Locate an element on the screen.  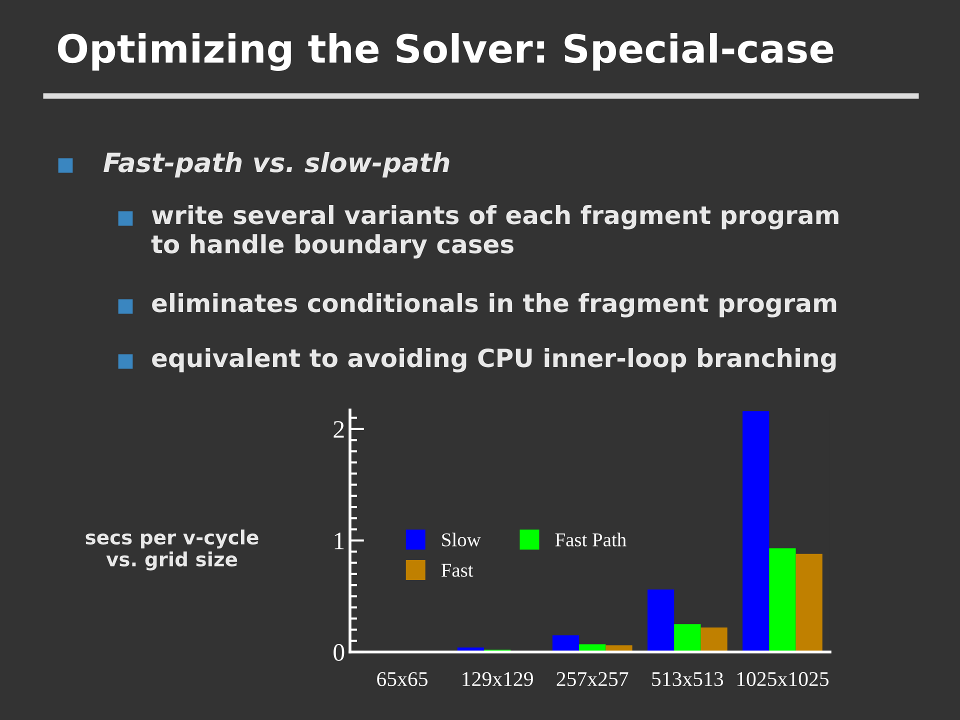
text: secs per v-cycle vs. grid size is located at coordinates (172, 550).